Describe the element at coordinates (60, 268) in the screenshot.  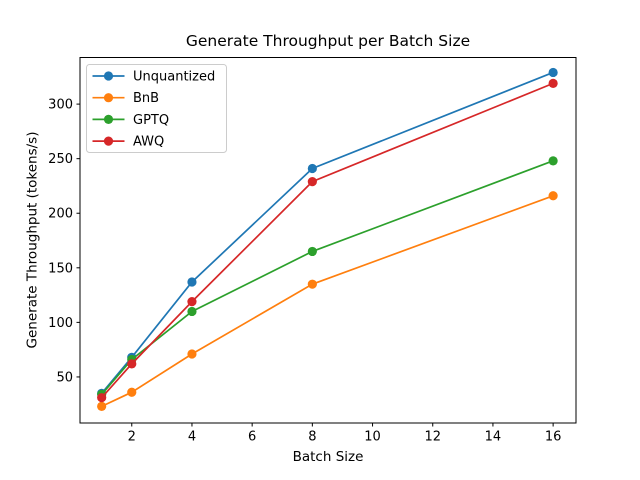
I see `y-tick-label: 150` at that location.